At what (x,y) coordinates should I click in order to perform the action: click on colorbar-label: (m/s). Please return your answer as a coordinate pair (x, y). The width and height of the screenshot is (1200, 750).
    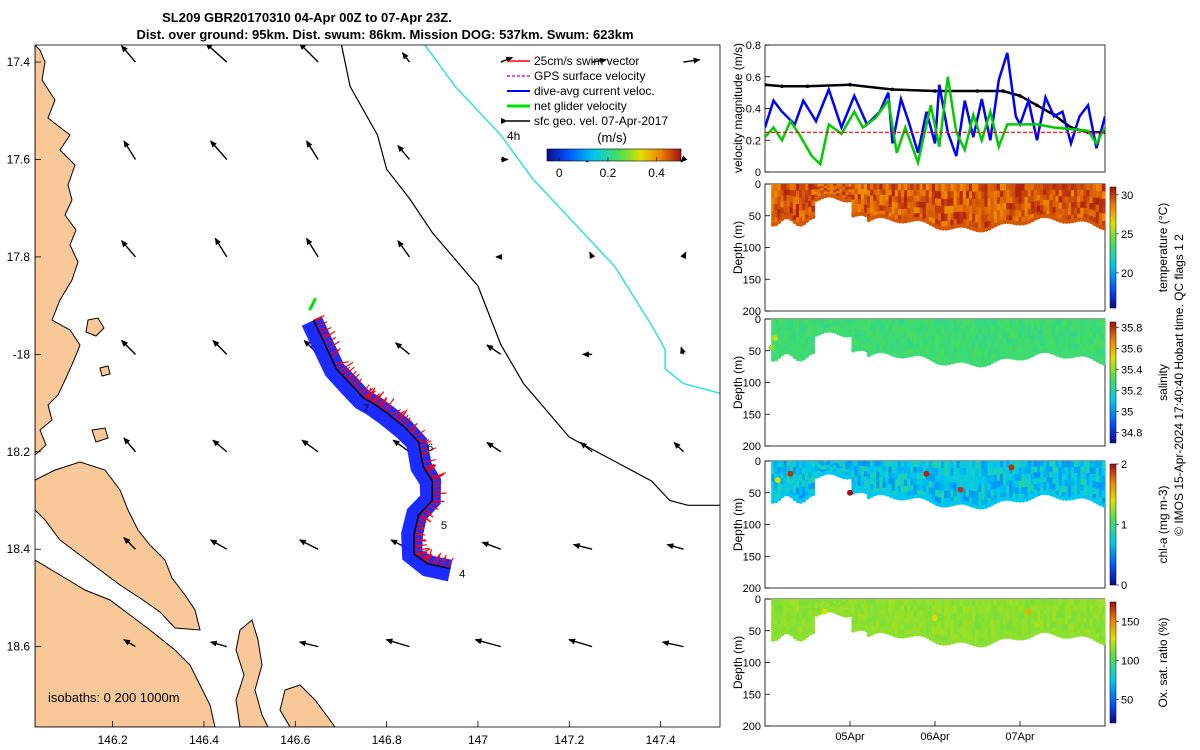
    Looking at the image, I should click on (612, 137).